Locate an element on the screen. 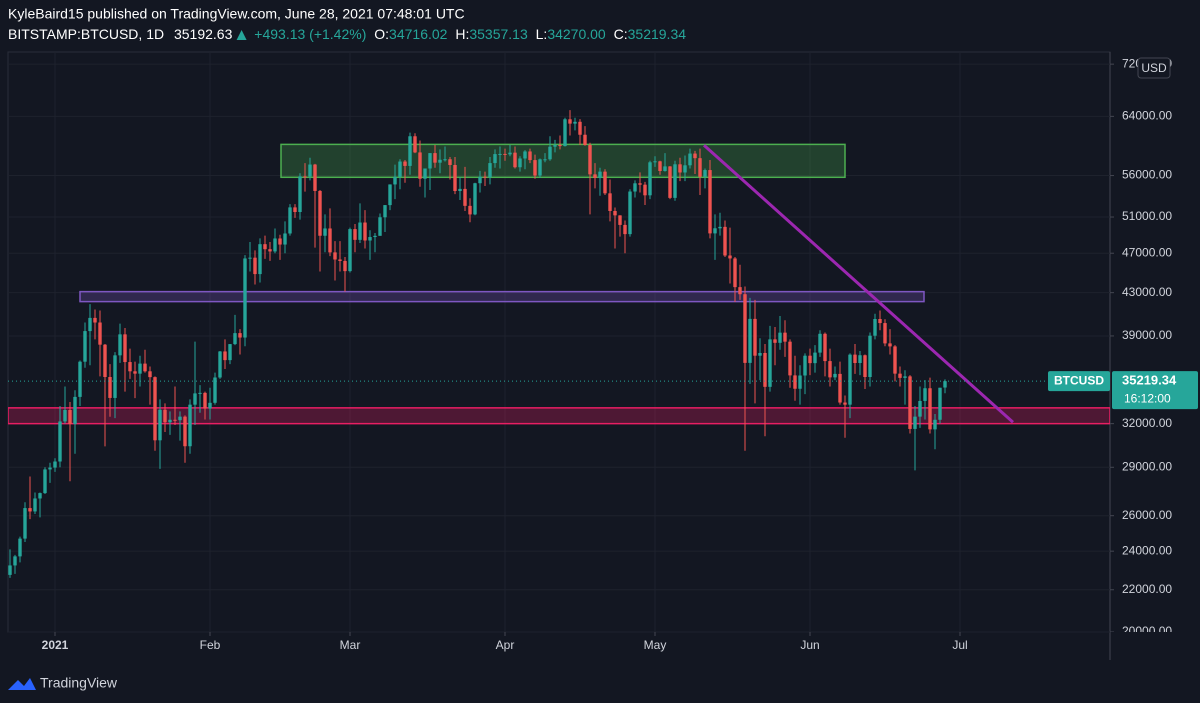 The image size is (1200, 703). x-tick-label: Mar is located at coordinates (350, 645).